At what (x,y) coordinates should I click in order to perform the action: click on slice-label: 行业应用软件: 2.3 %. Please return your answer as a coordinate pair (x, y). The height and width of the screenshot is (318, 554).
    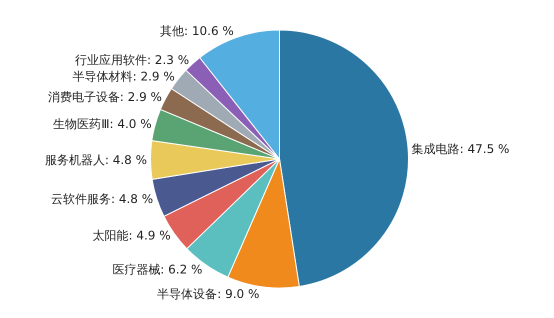
    Looking at the image, I should click on (132, 59).